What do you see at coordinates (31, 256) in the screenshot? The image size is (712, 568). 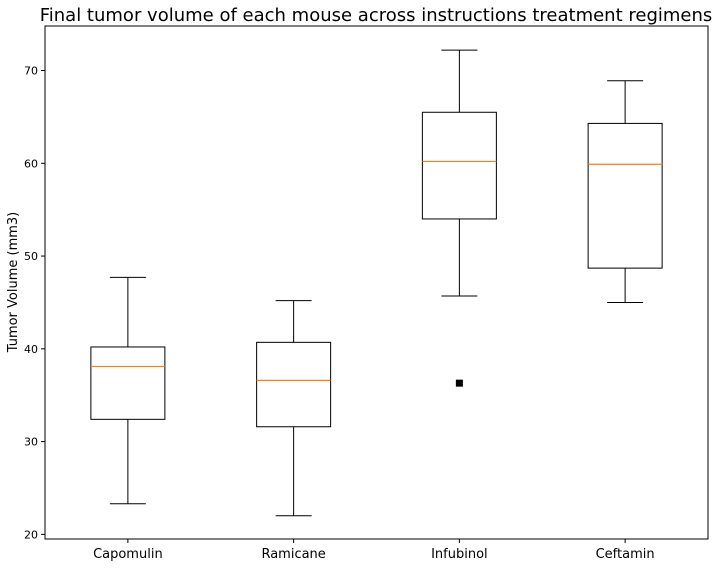 I see `y-tick-label: 50` at bounding box center [31, 256].